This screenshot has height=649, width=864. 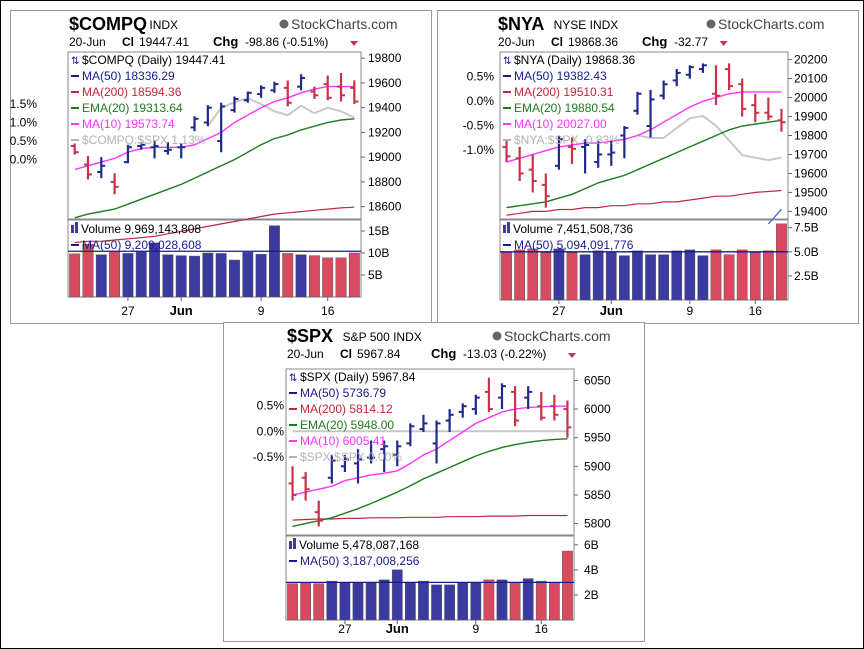 I want to click on volume-tick-label: 6B, so click(x=591, y=545).